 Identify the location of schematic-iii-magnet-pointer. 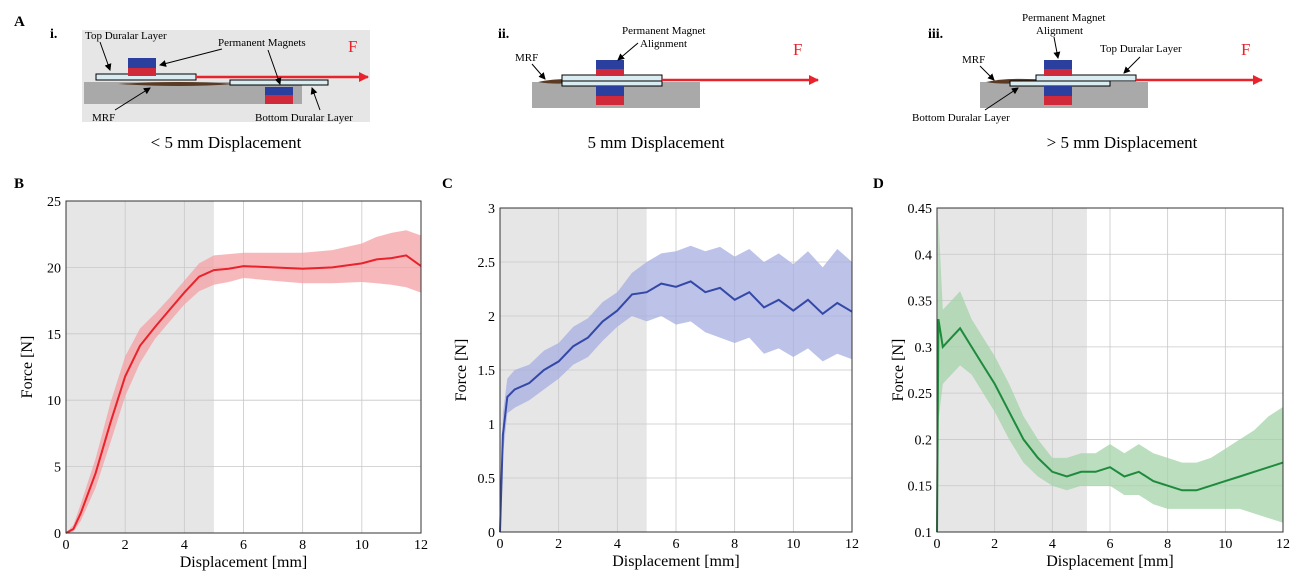
(1057, 47).